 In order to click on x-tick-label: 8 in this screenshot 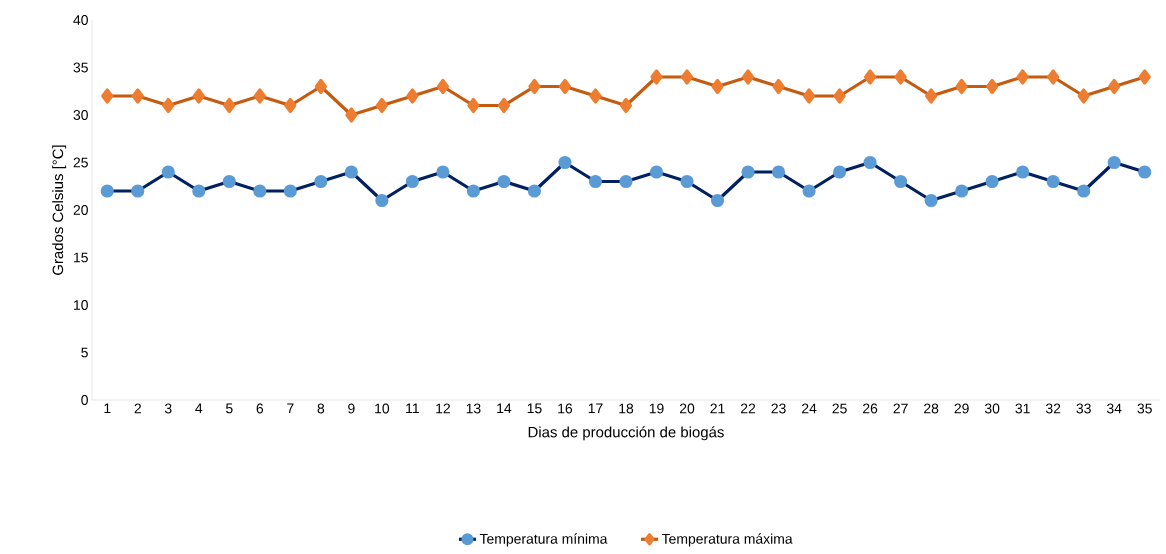, I will do `click(321, 408)`.